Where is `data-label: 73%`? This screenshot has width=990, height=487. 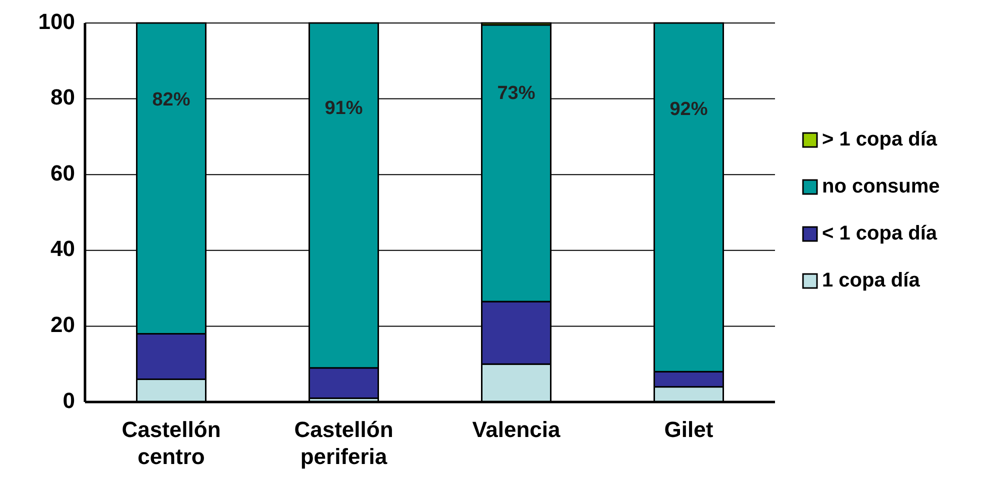
data-label: 73% is located at coordinates (516, 93).